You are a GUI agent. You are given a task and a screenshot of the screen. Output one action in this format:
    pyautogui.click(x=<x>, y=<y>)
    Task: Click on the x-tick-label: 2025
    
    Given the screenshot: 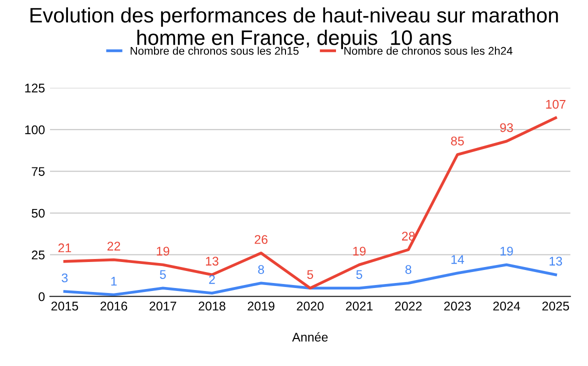 What is the action you would take?
    pyautogui.click(x=556, y=306)
    